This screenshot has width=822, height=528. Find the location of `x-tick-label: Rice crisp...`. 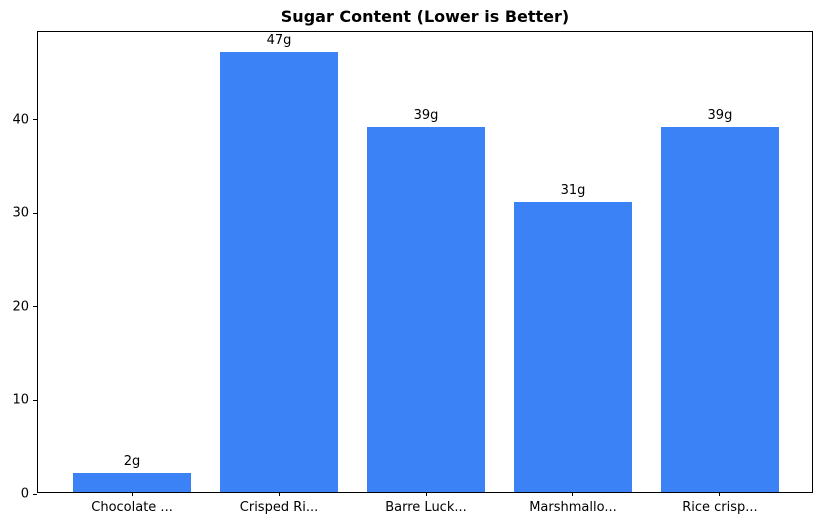

x-tick-label: Rice crisp... is located at coordinates (720, 507).